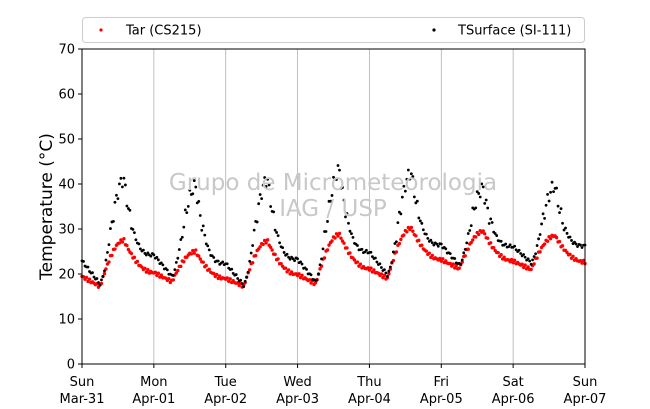  I want to click on x-tick-label-day: Fri, so click(442, 382).